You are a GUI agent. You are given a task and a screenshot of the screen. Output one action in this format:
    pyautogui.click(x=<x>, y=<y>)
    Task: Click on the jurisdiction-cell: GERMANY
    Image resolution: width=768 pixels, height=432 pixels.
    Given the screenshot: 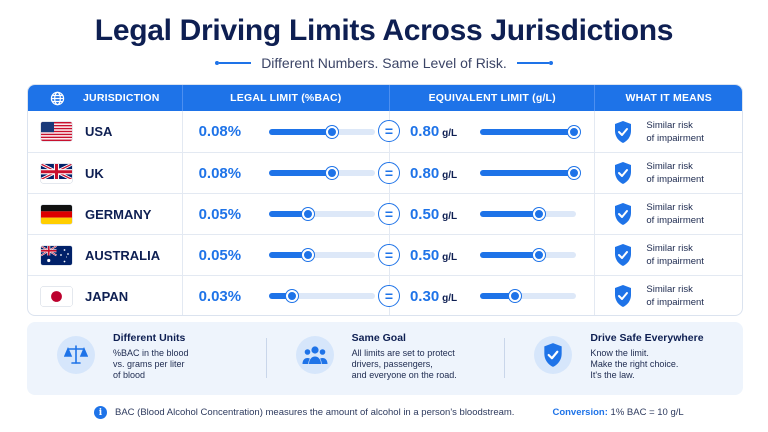 What is the action you would take?
    pyautogui.click(x=105, y=214)
    